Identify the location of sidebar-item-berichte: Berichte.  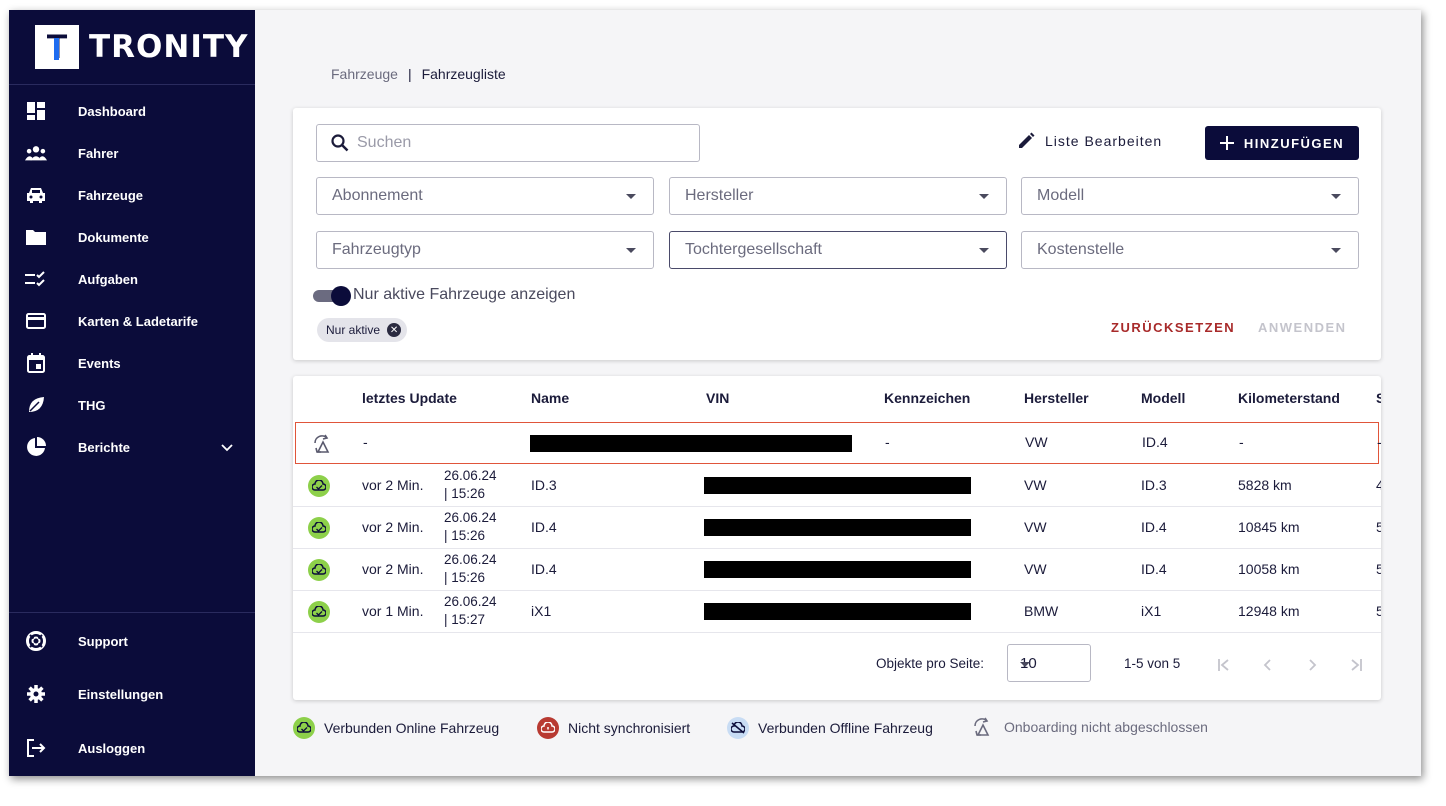
(132, 447).